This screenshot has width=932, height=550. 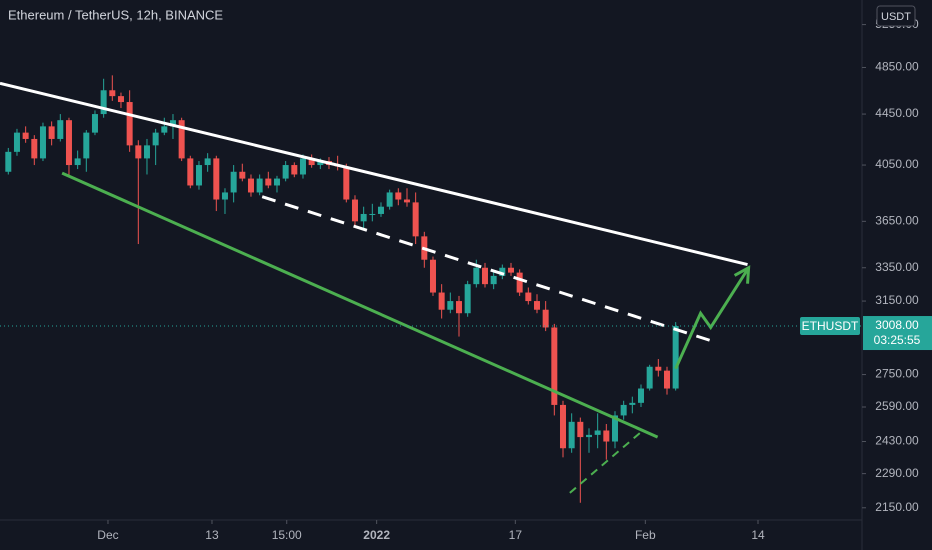 What do you see at coordinates (897, 220) in the screenshot?
I see `y-tick-label: 3650.00` at bounding box center [897, 220].